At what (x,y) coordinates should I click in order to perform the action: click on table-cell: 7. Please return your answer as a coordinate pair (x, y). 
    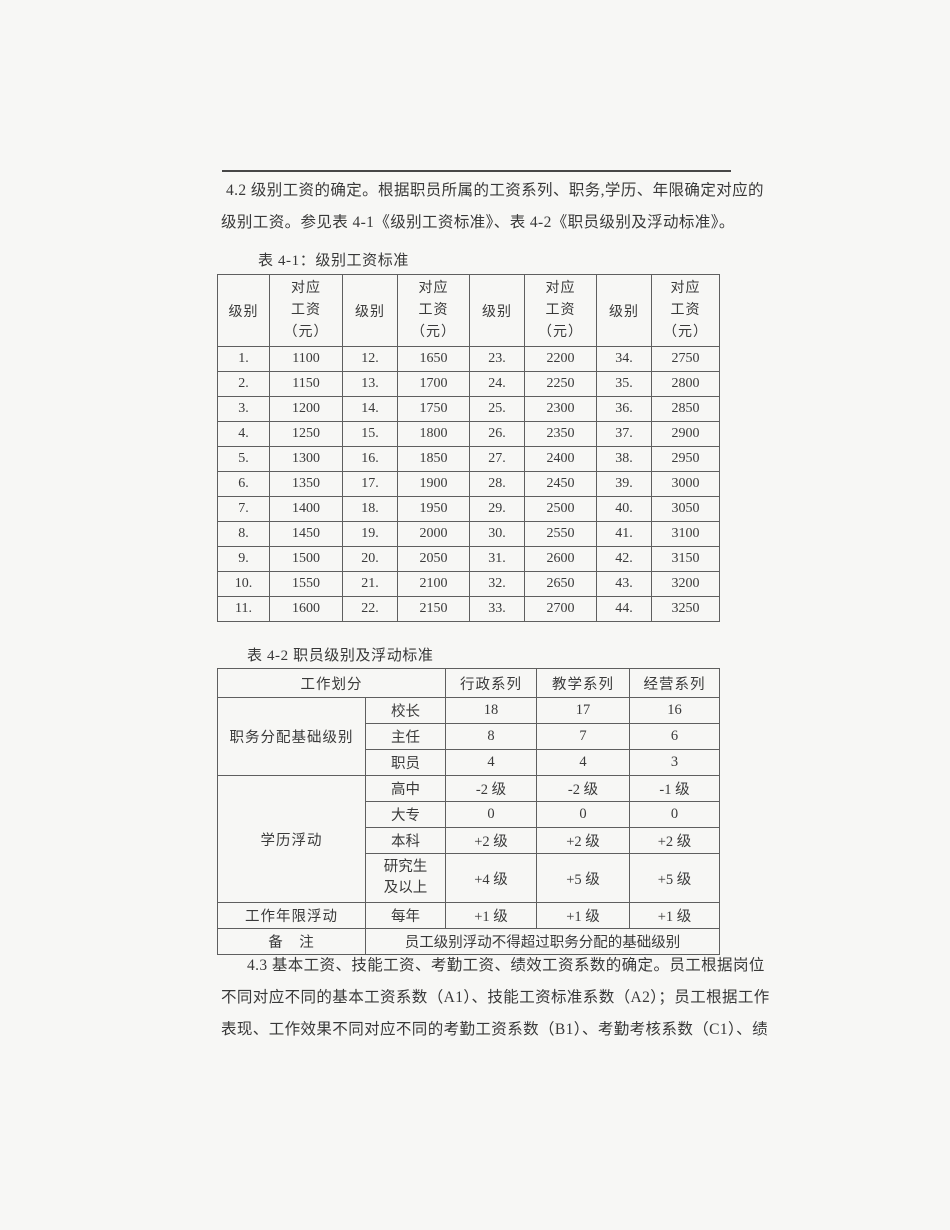
    Looking at the image, I should click on (583, 736).